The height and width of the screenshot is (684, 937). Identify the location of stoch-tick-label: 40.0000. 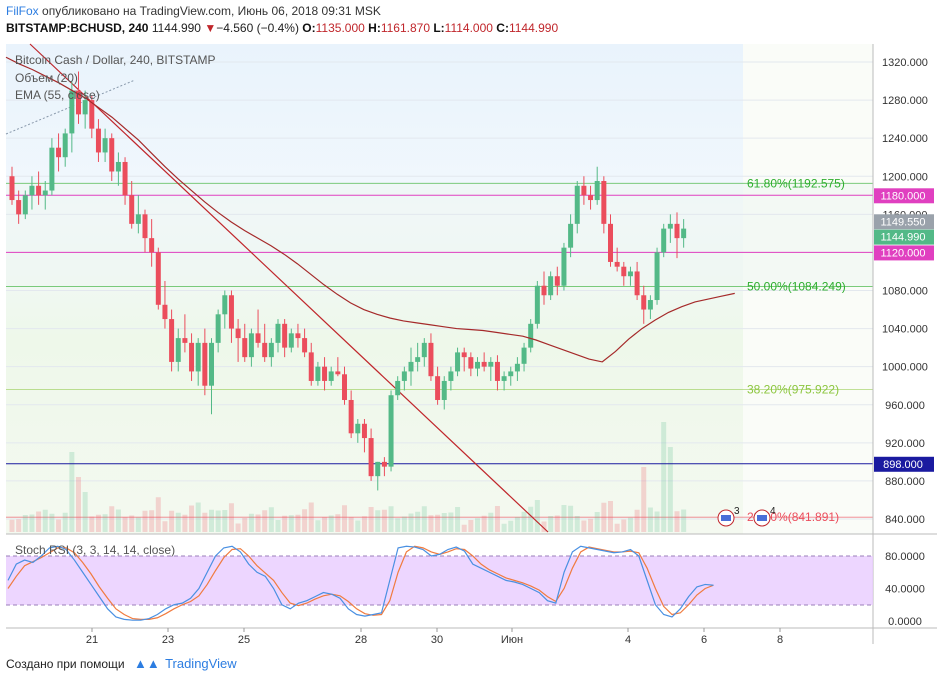
(905, 590).